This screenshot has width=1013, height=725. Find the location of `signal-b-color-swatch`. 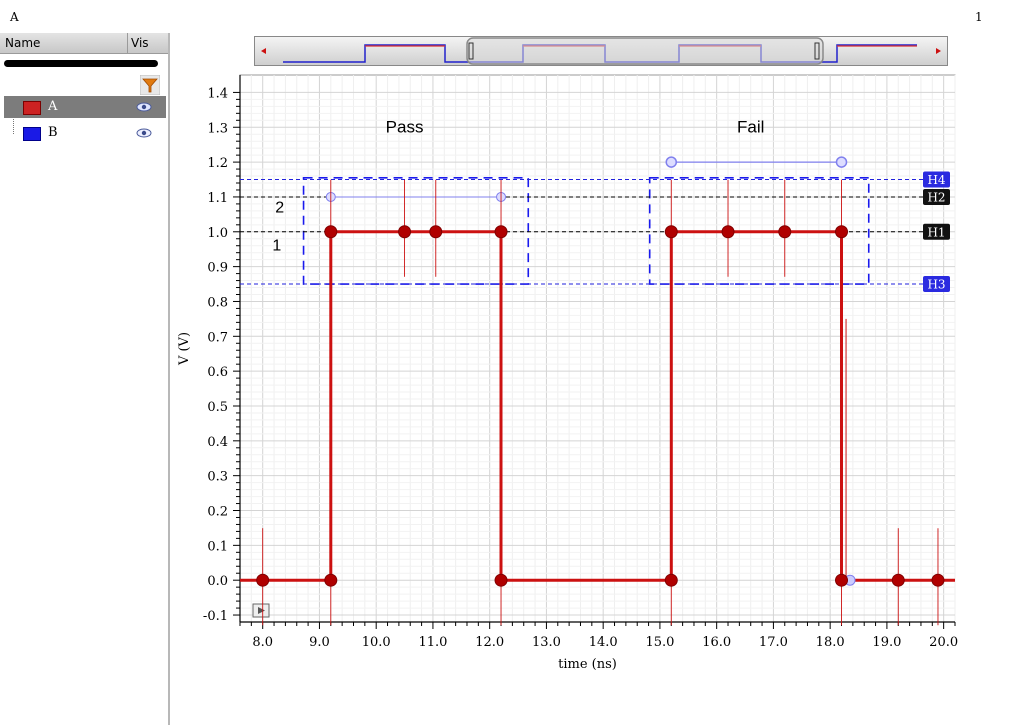

signal-b-color-swatch is located at coordinates (32, 134).